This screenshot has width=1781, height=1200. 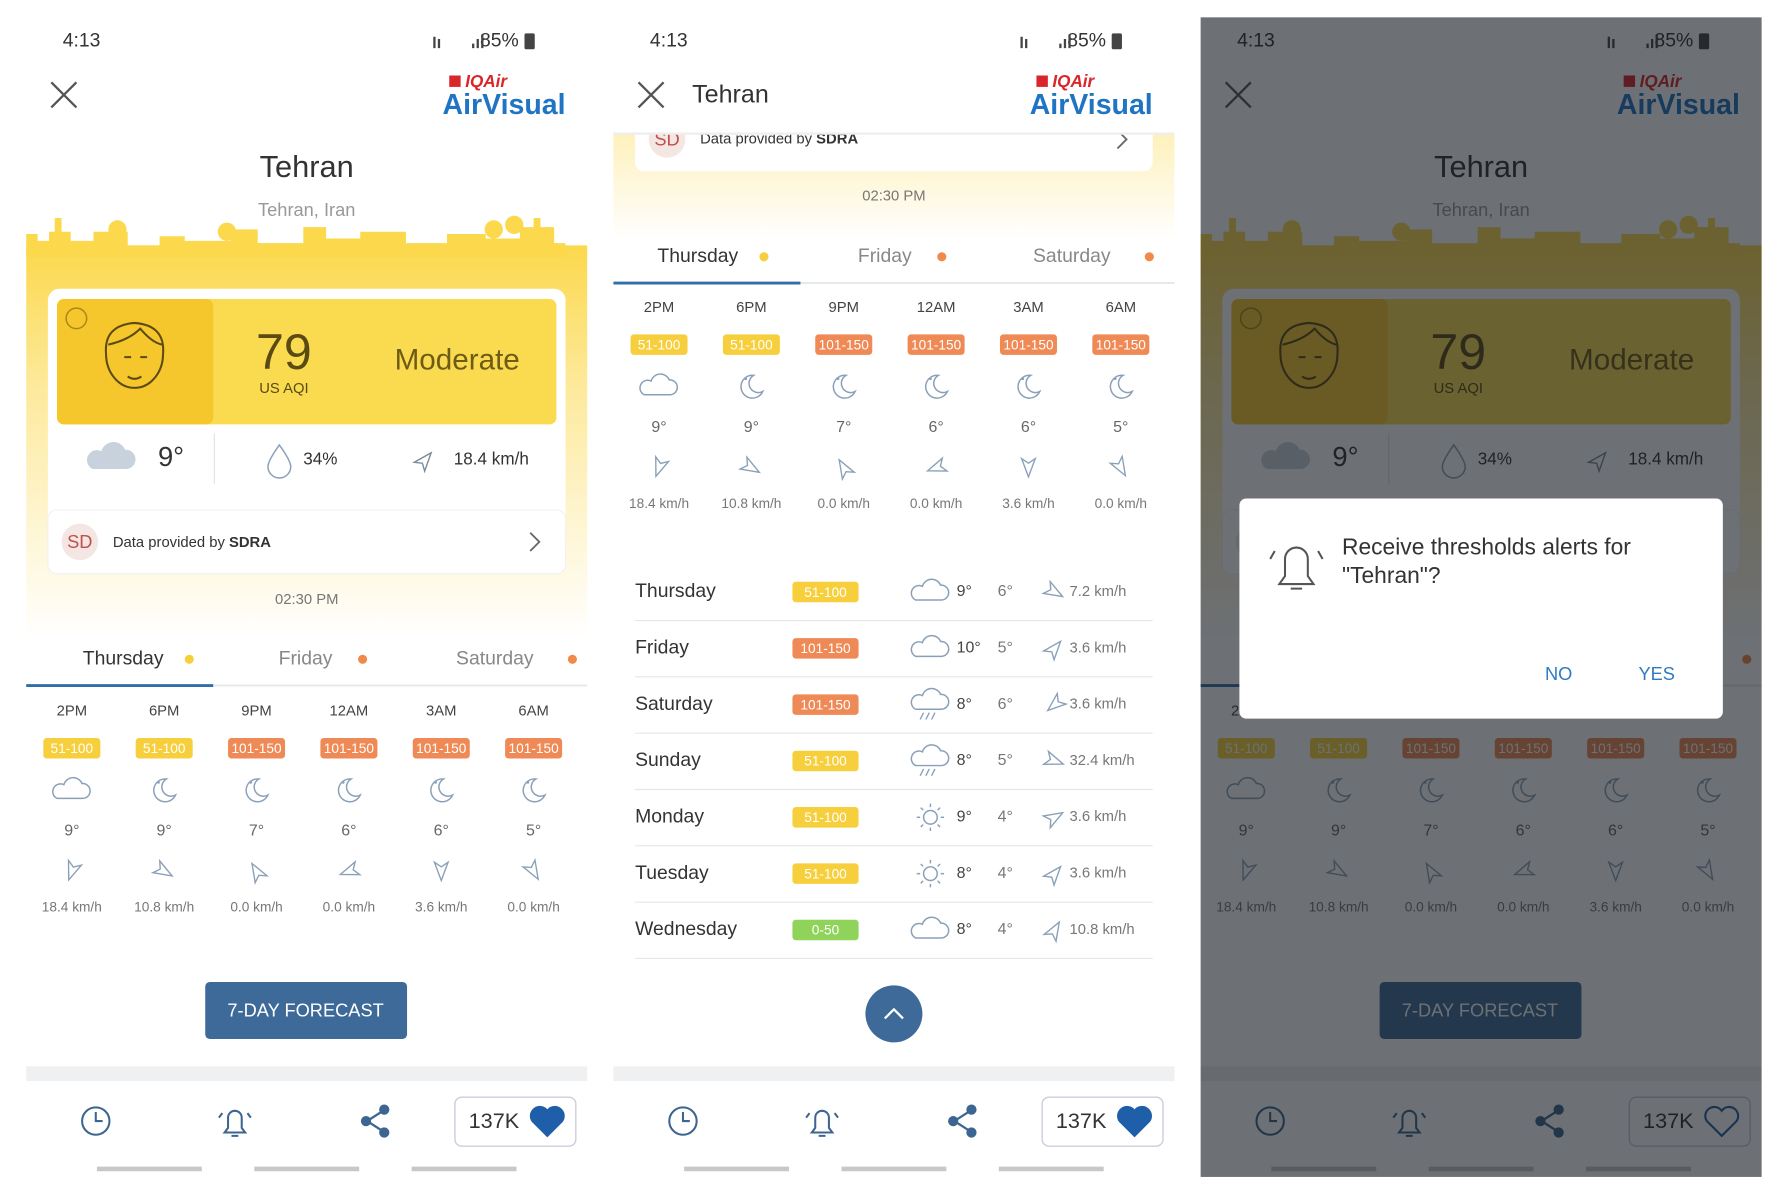 What do you see at coordinates (494, 1120) in the screenshot?
I see `likes-count: 137K` at bounding box center [494, 1120].